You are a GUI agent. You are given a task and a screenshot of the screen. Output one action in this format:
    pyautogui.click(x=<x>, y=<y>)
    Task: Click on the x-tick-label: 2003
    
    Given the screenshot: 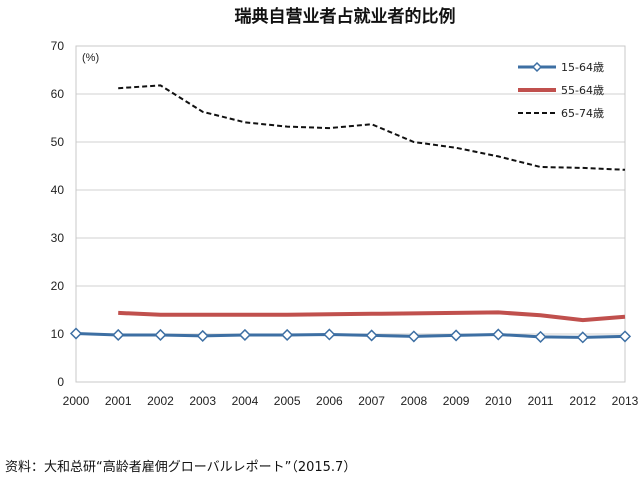 What is the action you would take?
    pyautogui.click(x=202, y=401)
    